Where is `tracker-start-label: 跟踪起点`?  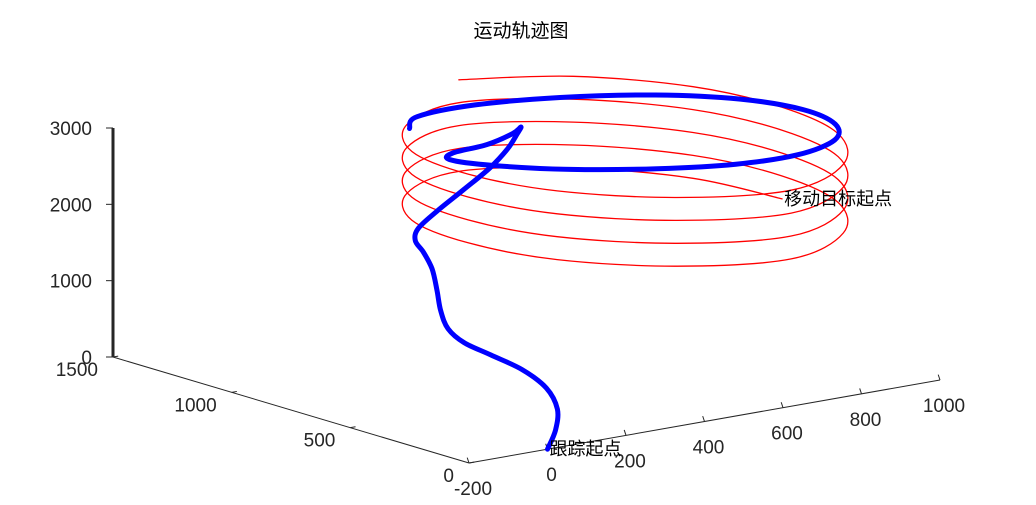
tracker-start-label: 跟踪起点 is located at coordinates (586, 449).